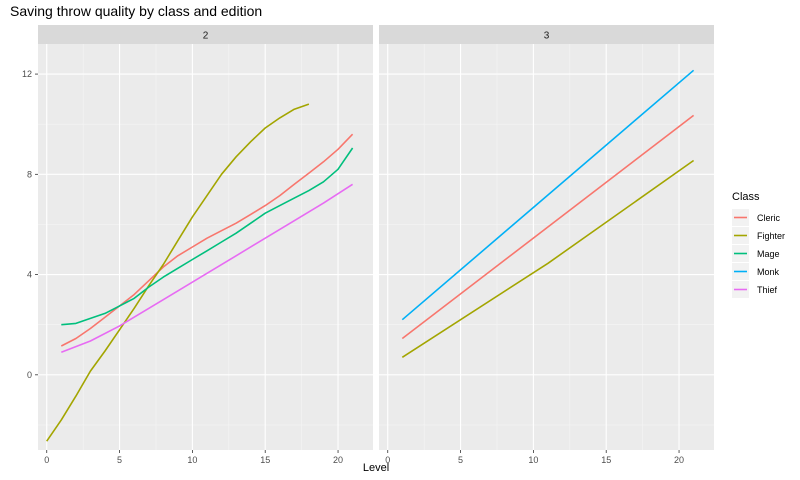 Image resolution: width=800 pixels, height=480 pixels. I want to click on legend-item-mage: Mage, so click(756, 253).